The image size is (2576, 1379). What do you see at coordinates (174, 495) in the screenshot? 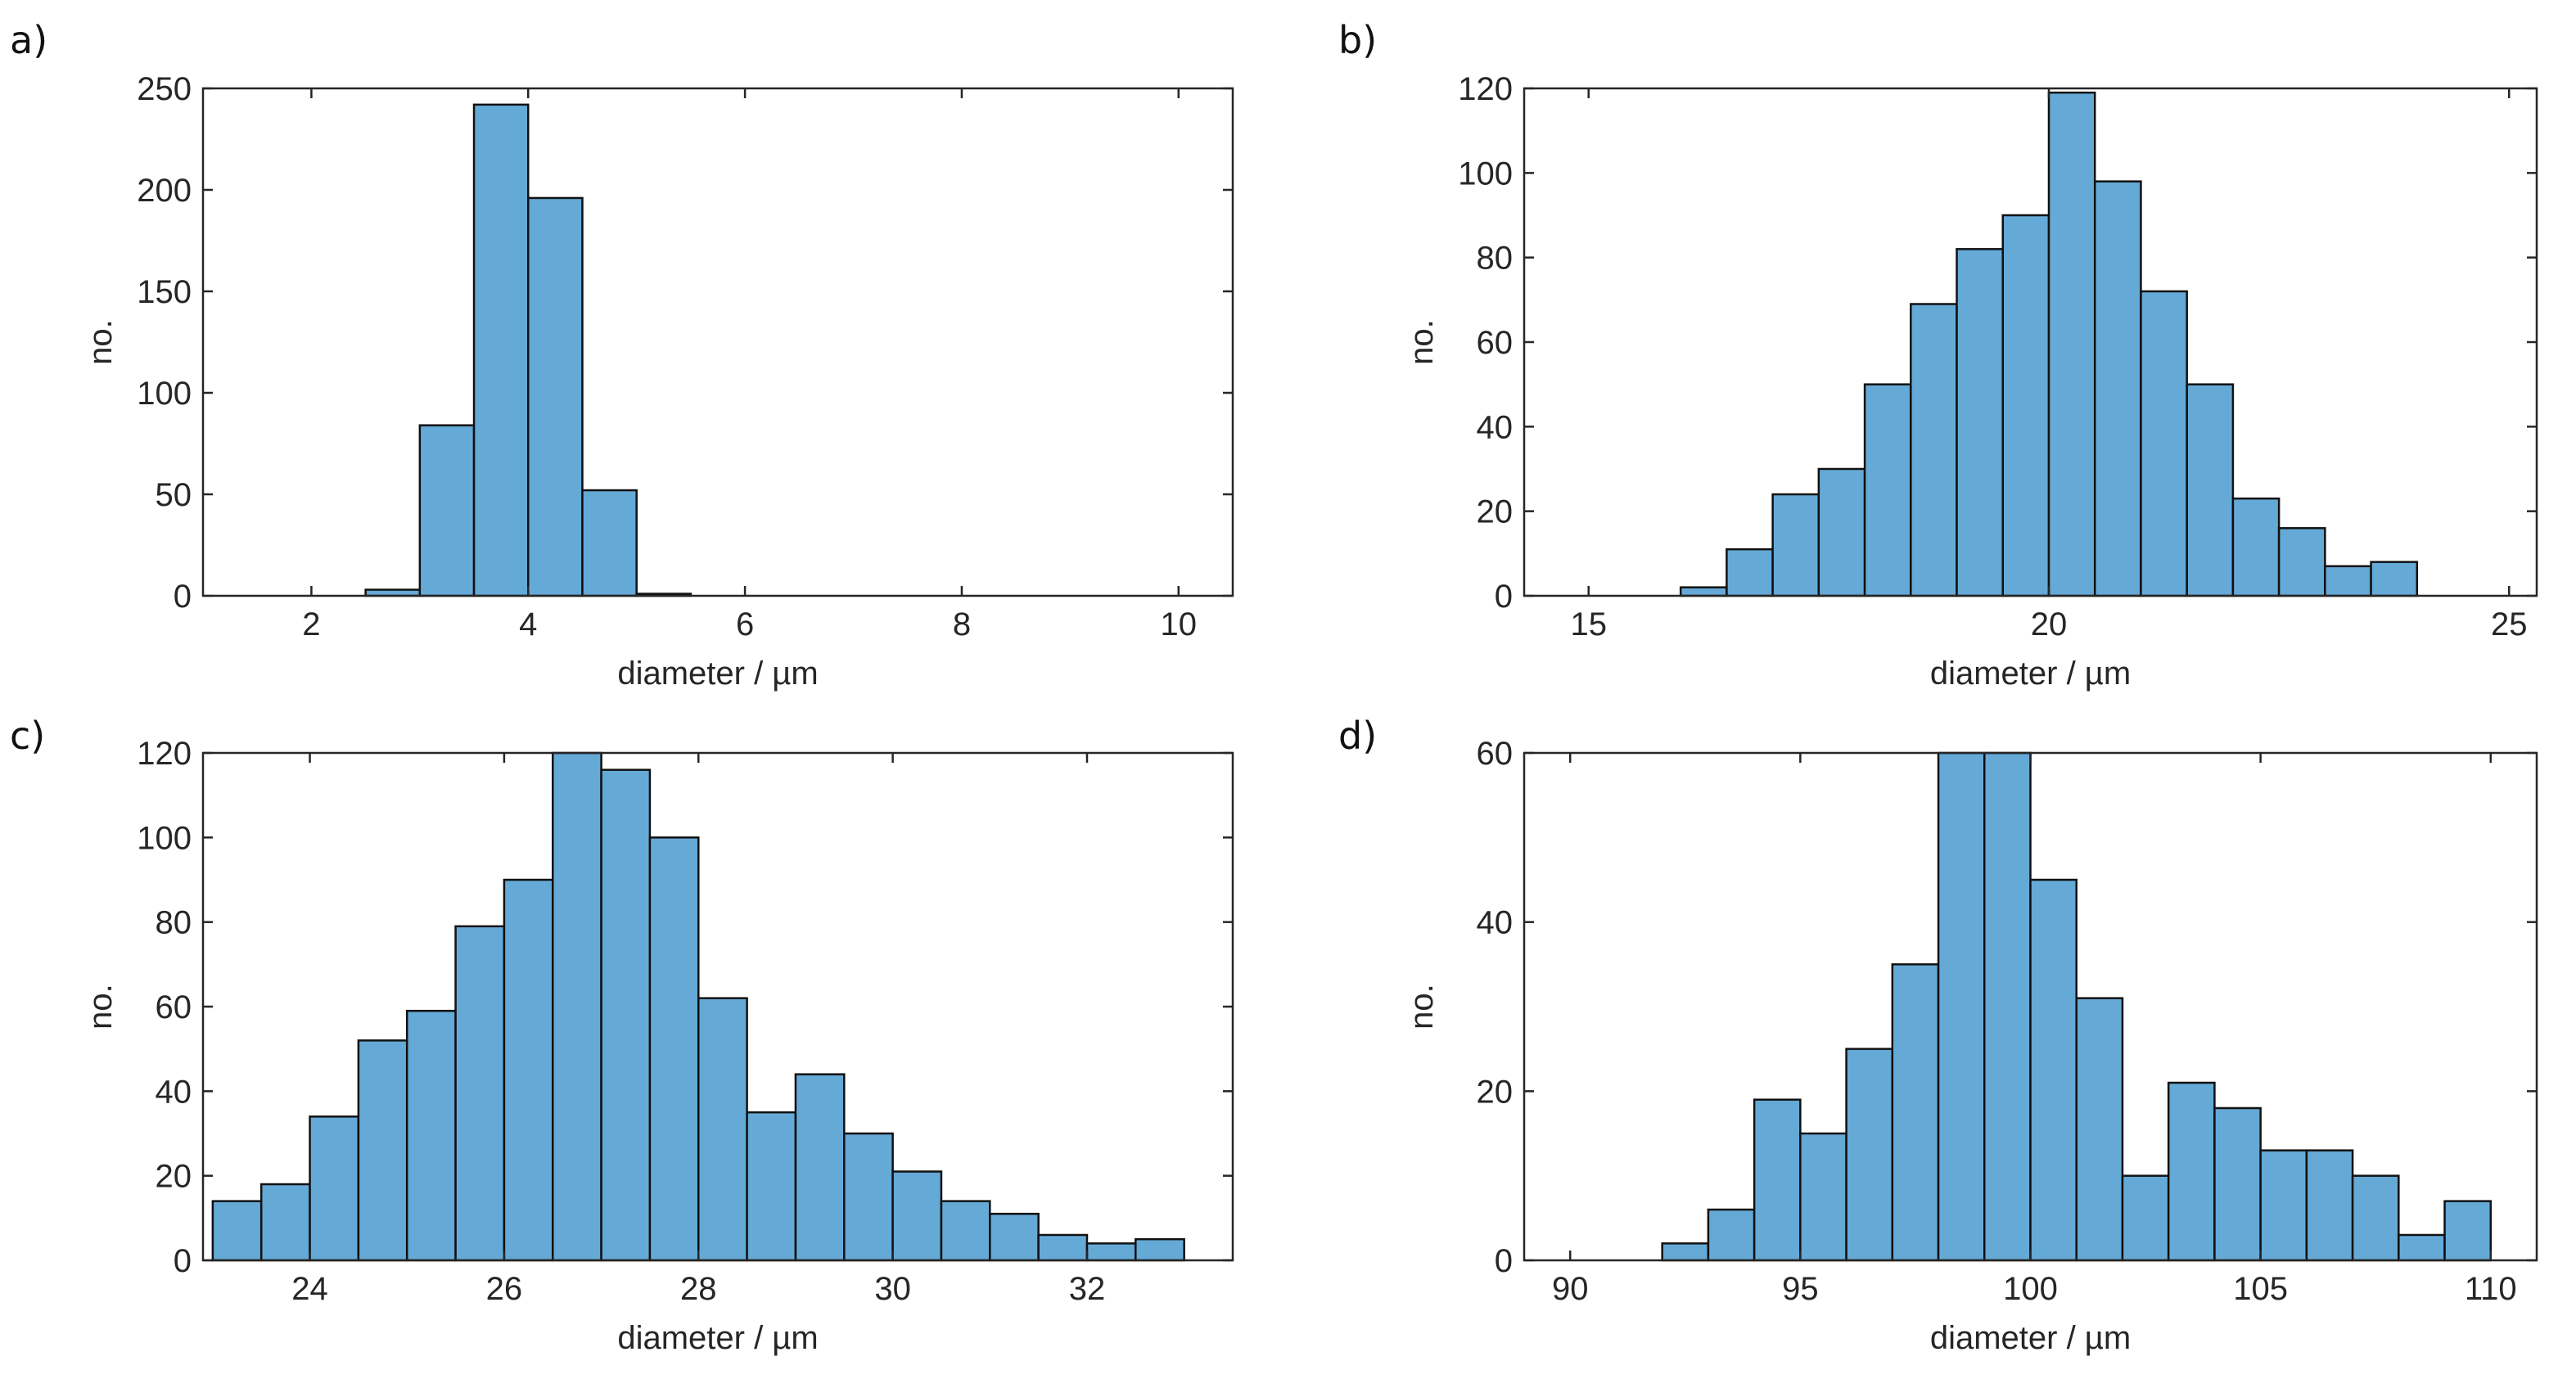
I see `y-tick-label: 50` at bounding box center [174, 495].